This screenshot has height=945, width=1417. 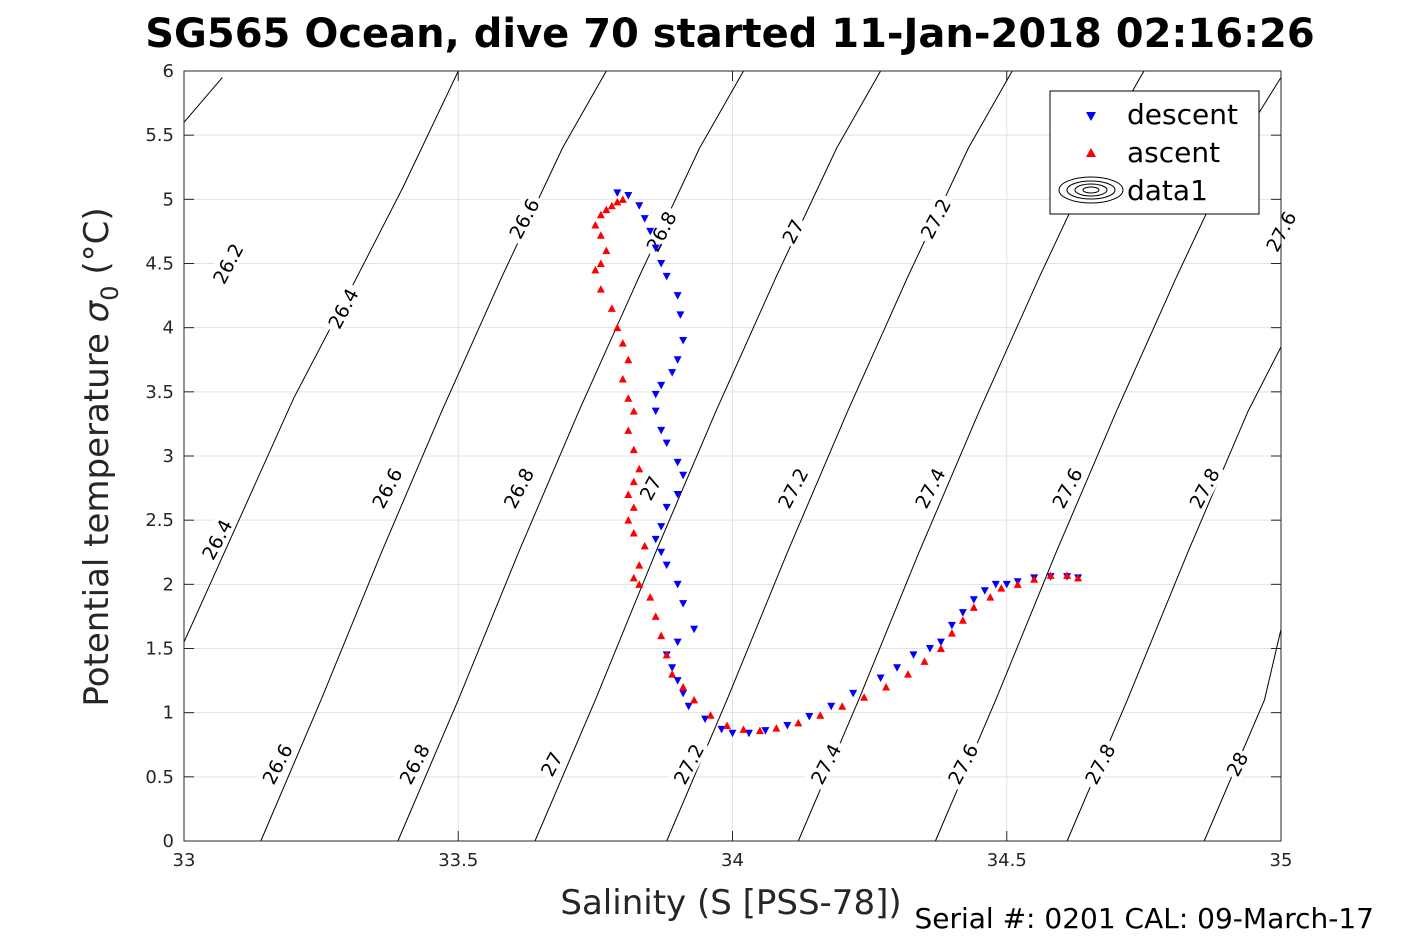 What do you see at coordinates (97, 246) in the screenshot?
I see `y-axis-label-unit: (°C)` at bounding box center [97, 246].